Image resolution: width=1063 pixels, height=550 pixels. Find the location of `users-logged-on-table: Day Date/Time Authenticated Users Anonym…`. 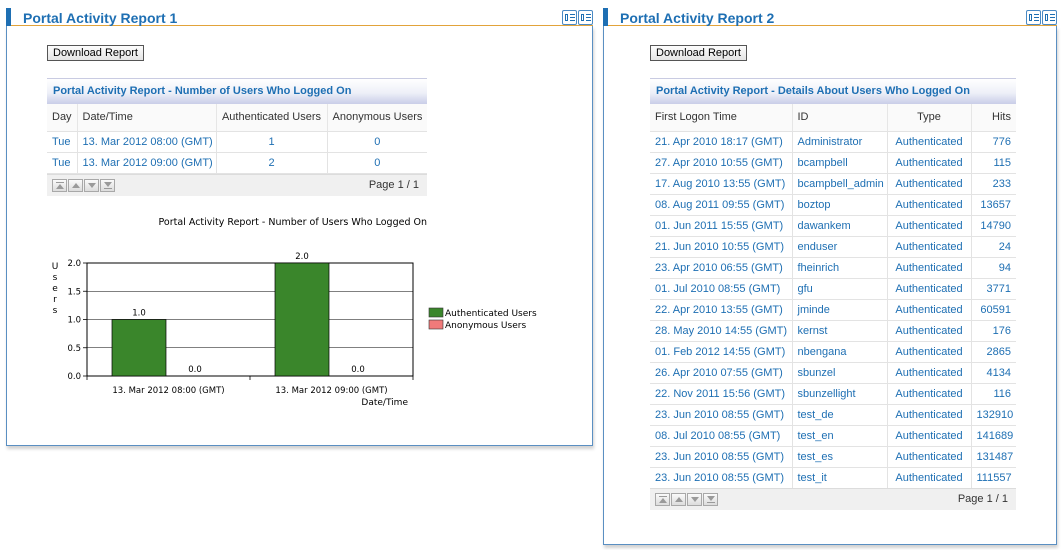

users-logged-on-table: Day Date/Time Authenticated Users Anonym… is located at coordinates (237, 139).